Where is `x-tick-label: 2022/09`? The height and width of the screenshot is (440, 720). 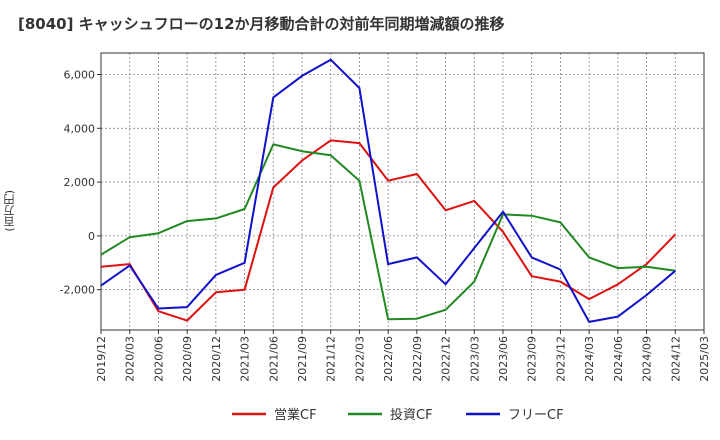 x-tick-label: 2022/09 is located at coordinates (417, 359).